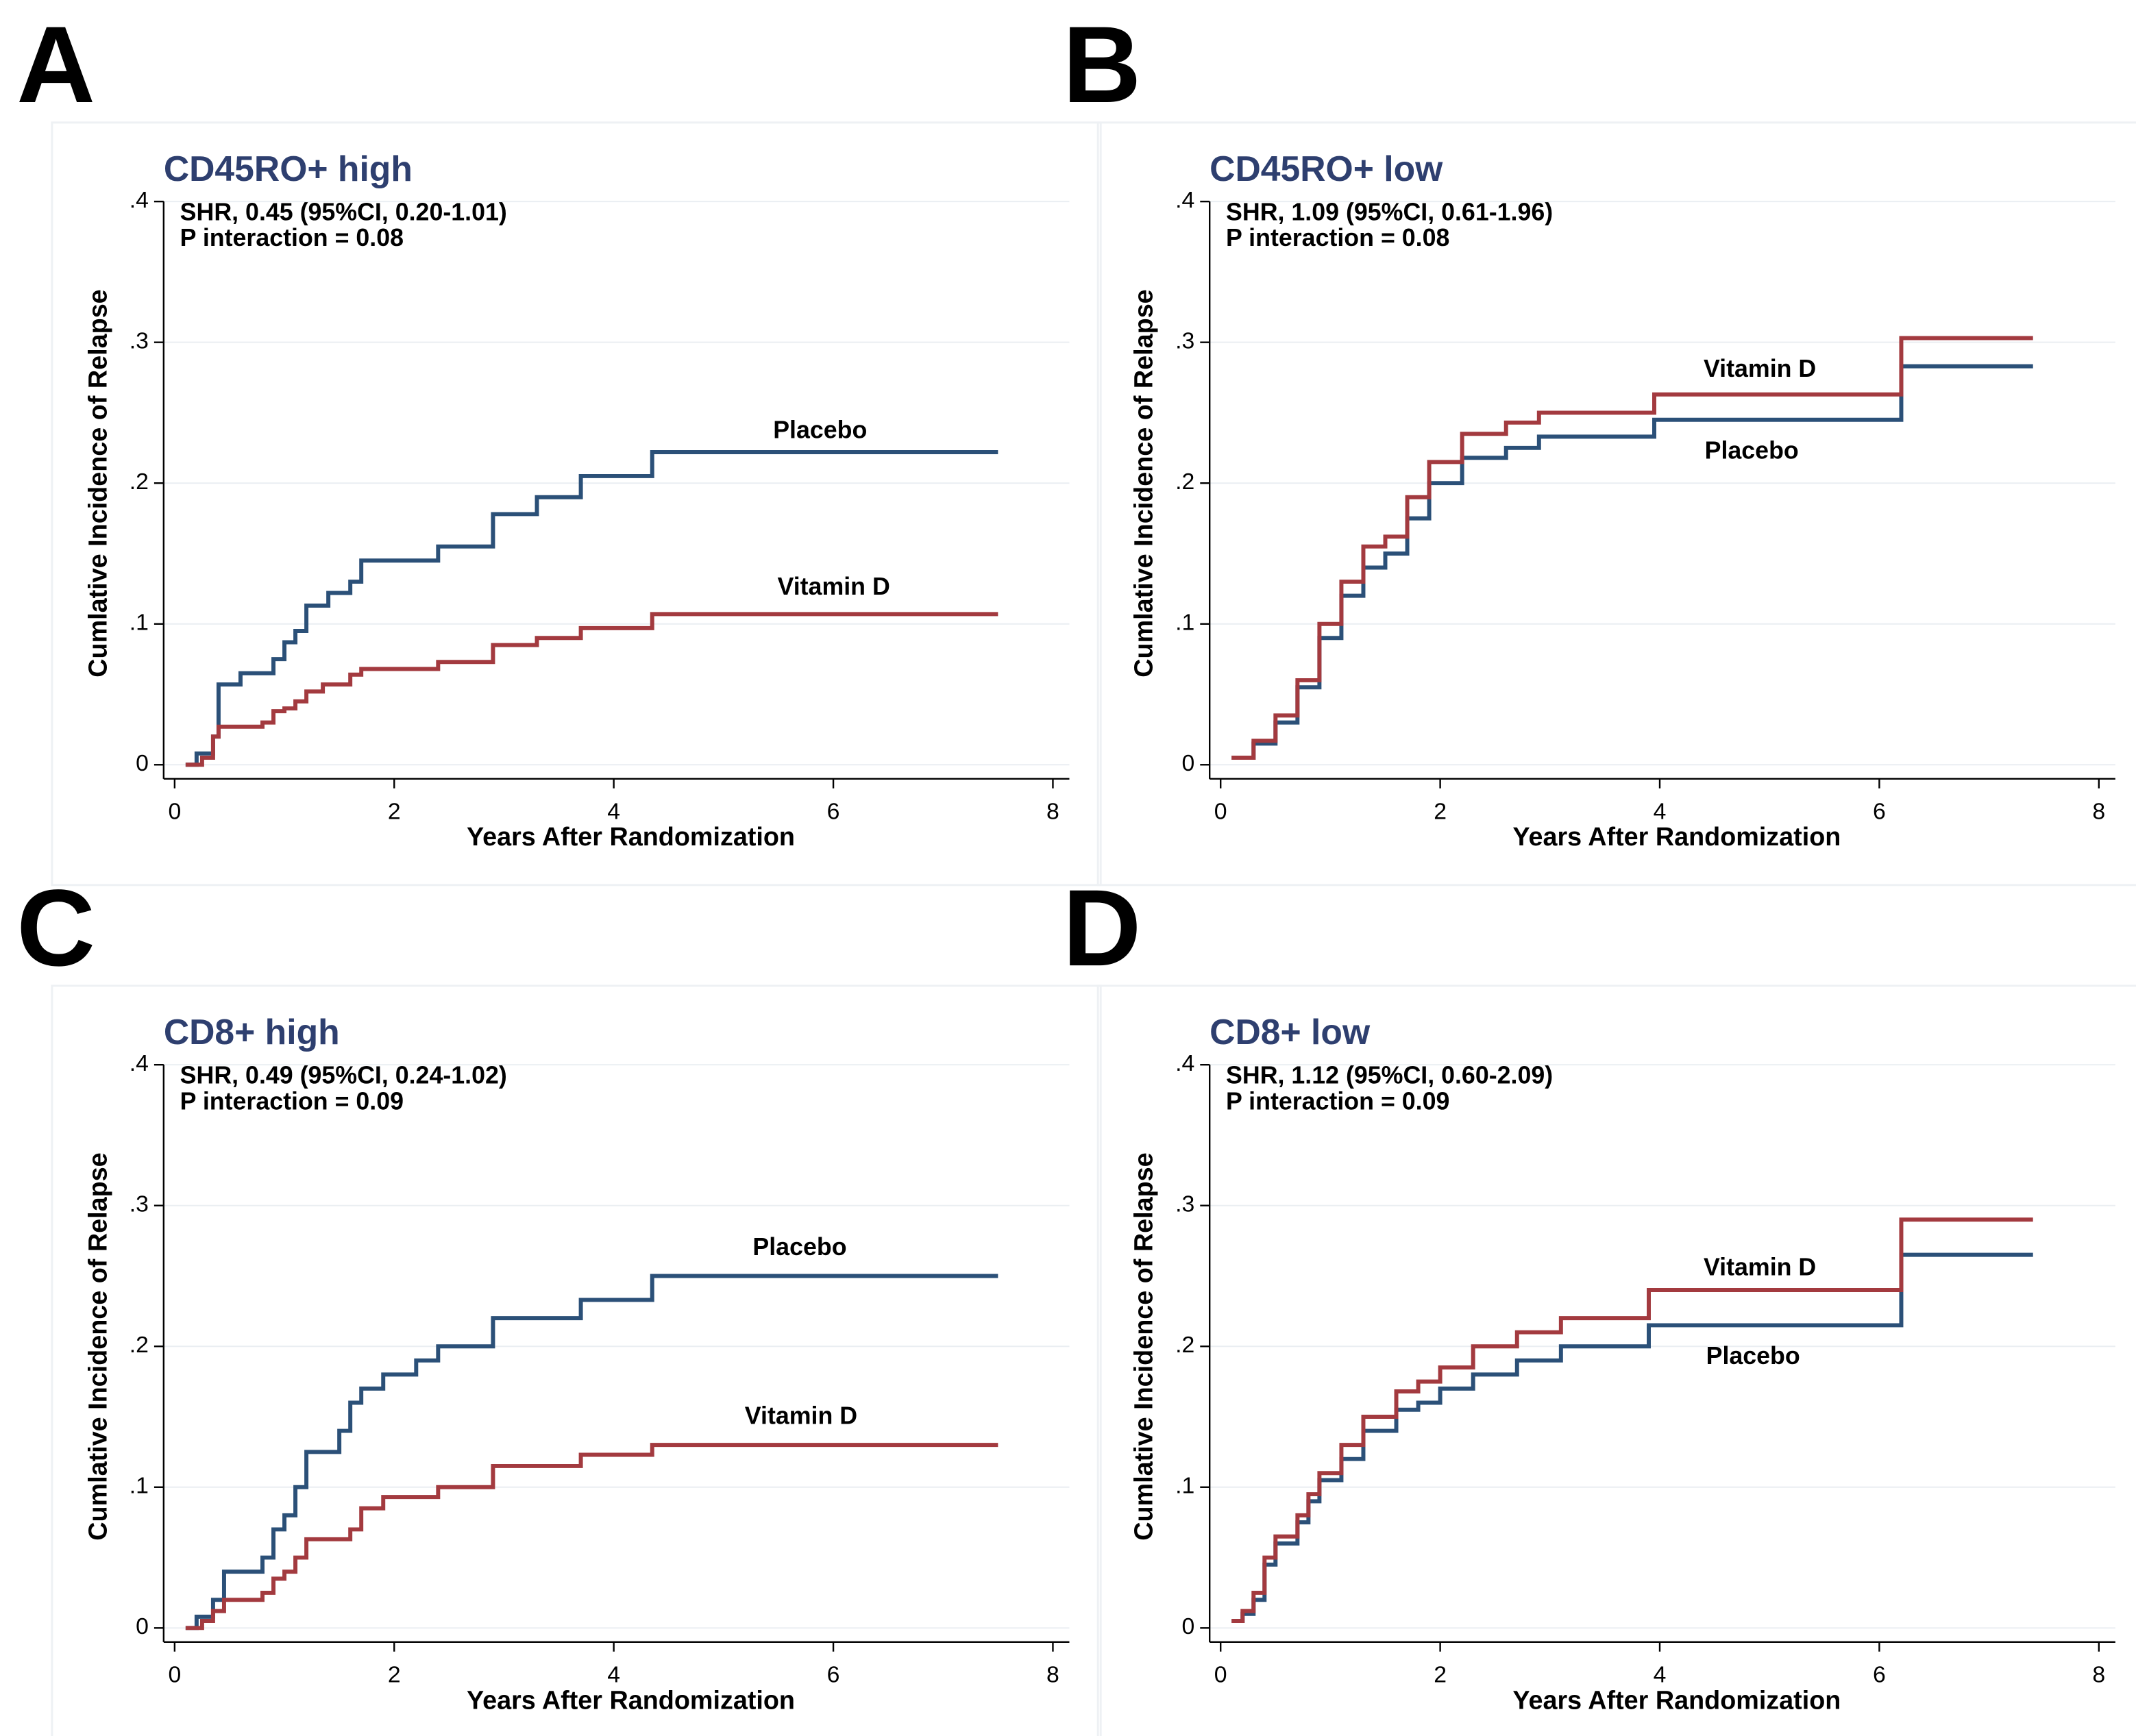  Describe the element at coordinates (344, 212) in the screenshot. I see `annotation: SHR, 0.45 (95%CI, 0.20-1.01)` at that location.